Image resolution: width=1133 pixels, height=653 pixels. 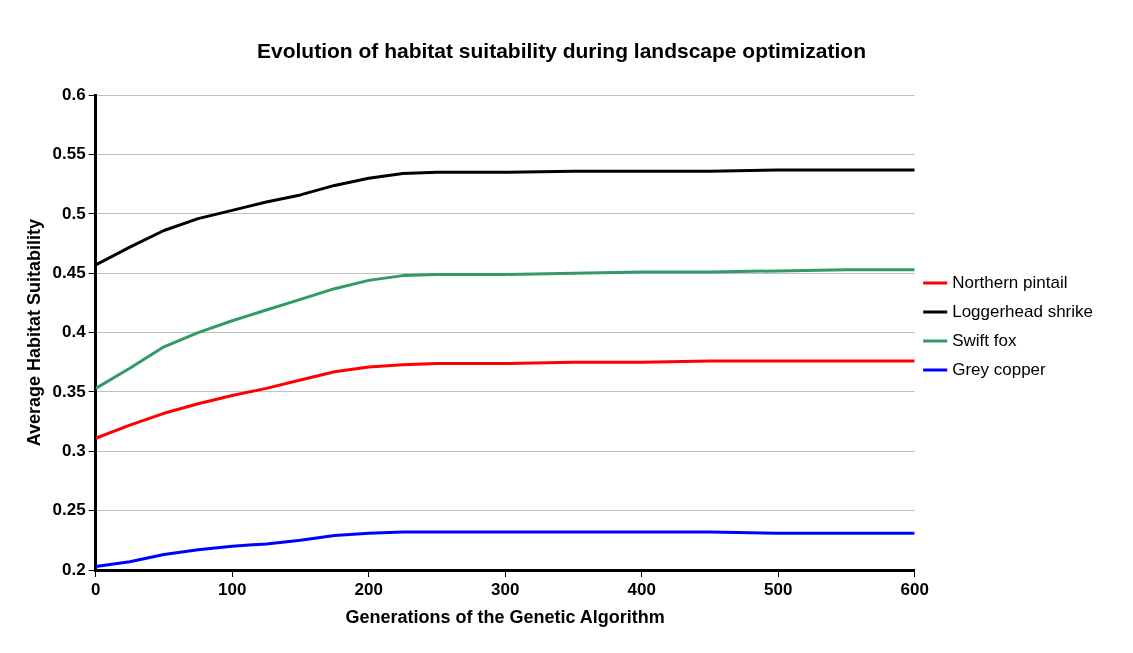 I want to click on legend-label: Loggerhead shrike, so click(x=1023, y=311).